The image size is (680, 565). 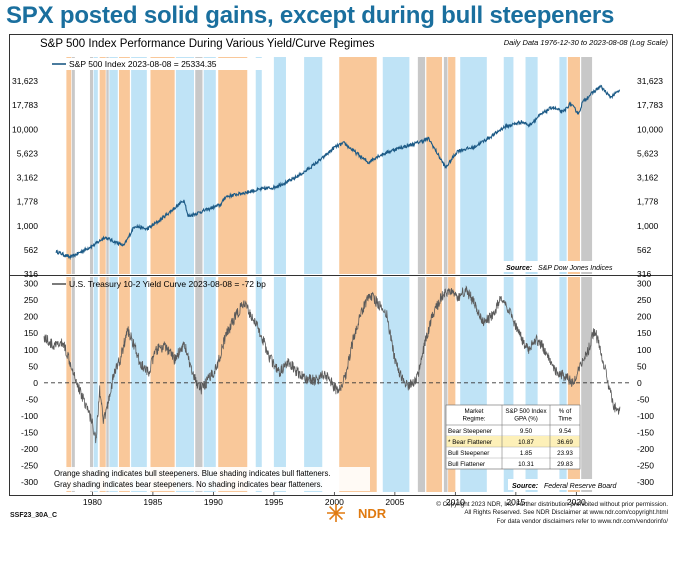 I want to click on spx-ytick-right: 3,162, so click(x=648, y=178).